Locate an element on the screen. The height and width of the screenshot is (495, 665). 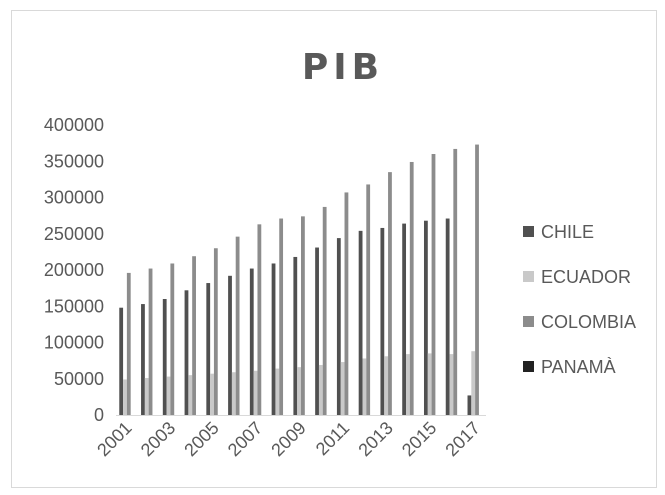
bar-colombia-2015 is located at coordinates (433, 284).